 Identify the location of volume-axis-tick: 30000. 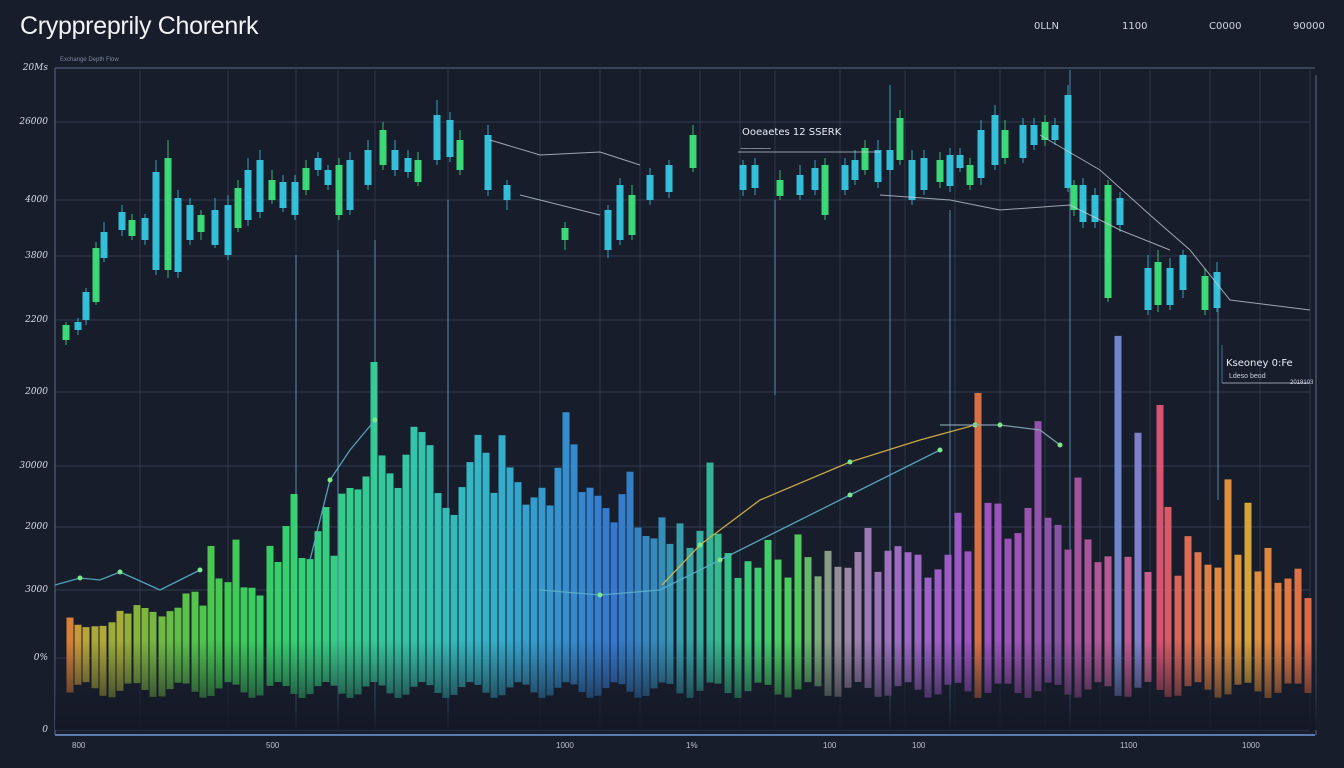
(33, 466).